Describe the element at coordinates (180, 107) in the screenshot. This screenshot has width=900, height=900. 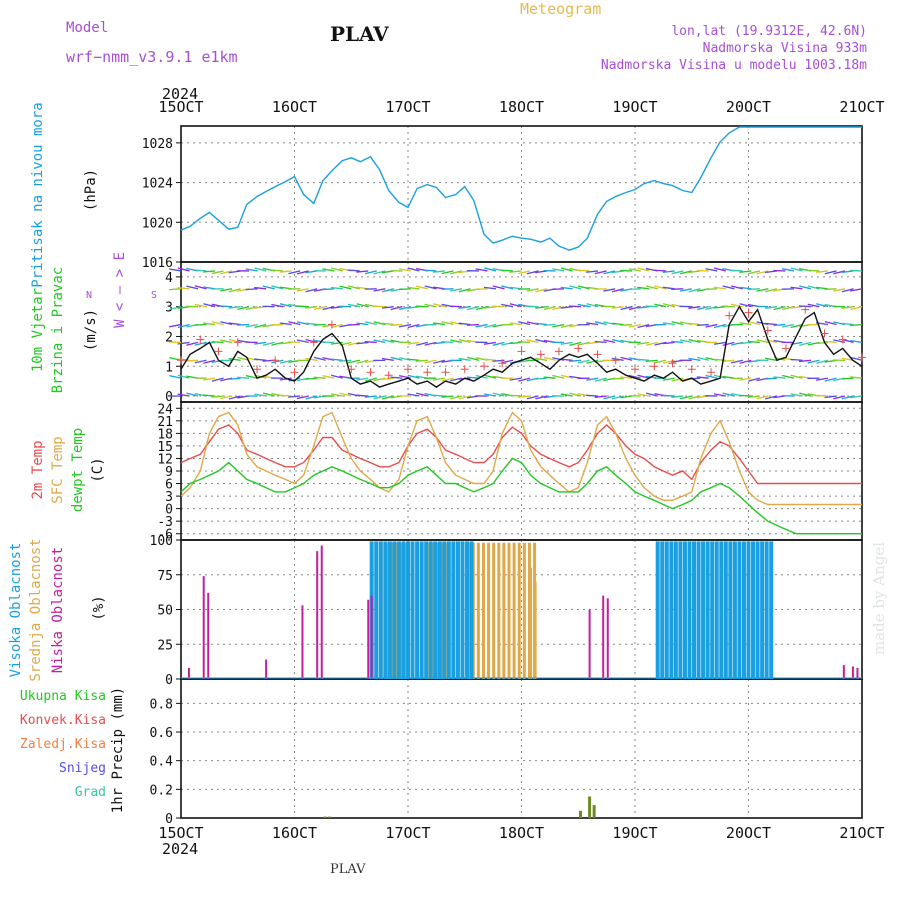
I see `top-date-label: 15OCT` at that location.